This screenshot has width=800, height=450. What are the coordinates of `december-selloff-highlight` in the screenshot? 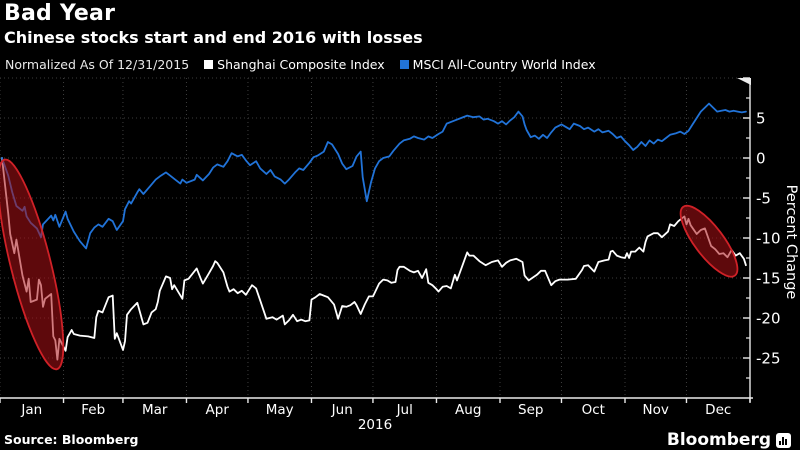 It's located at (709, 241).